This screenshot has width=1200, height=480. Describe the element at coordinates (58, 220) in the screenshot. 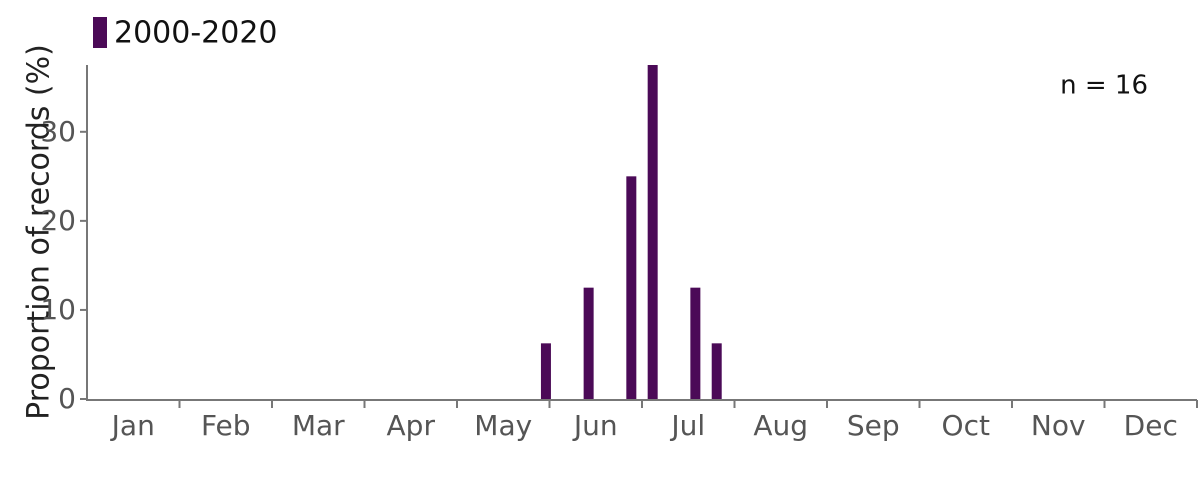

I see `y-tick-label: 20` at that location.